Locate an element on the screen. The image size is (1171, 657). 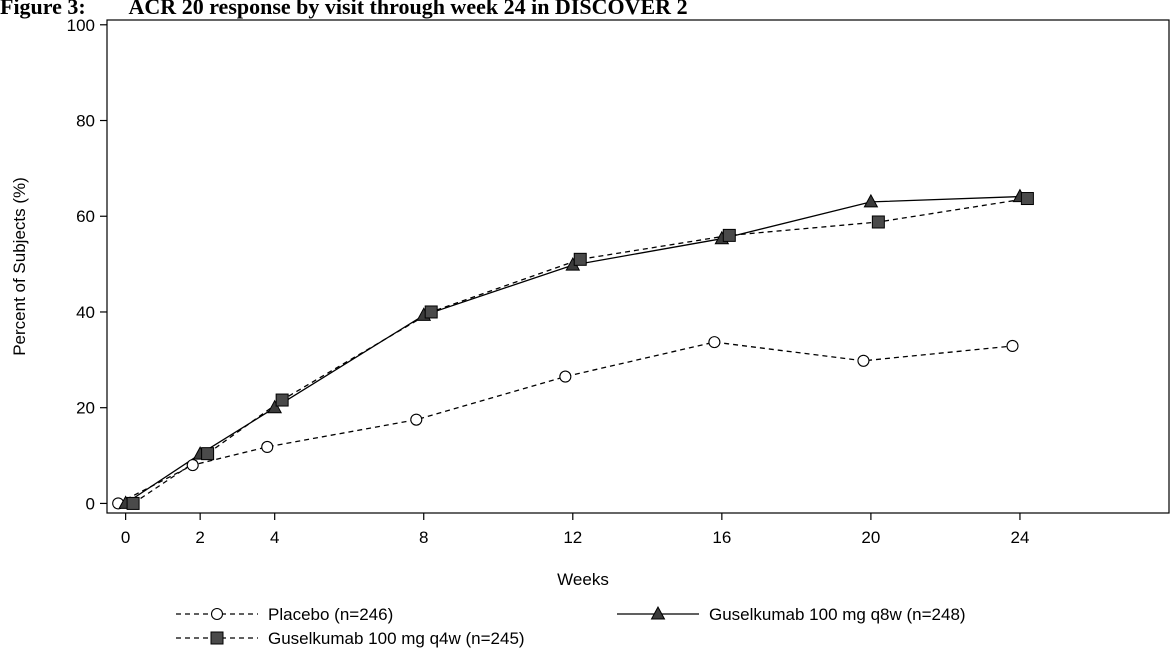
y-tick-label: 60 is located at coordinates (85, 216).